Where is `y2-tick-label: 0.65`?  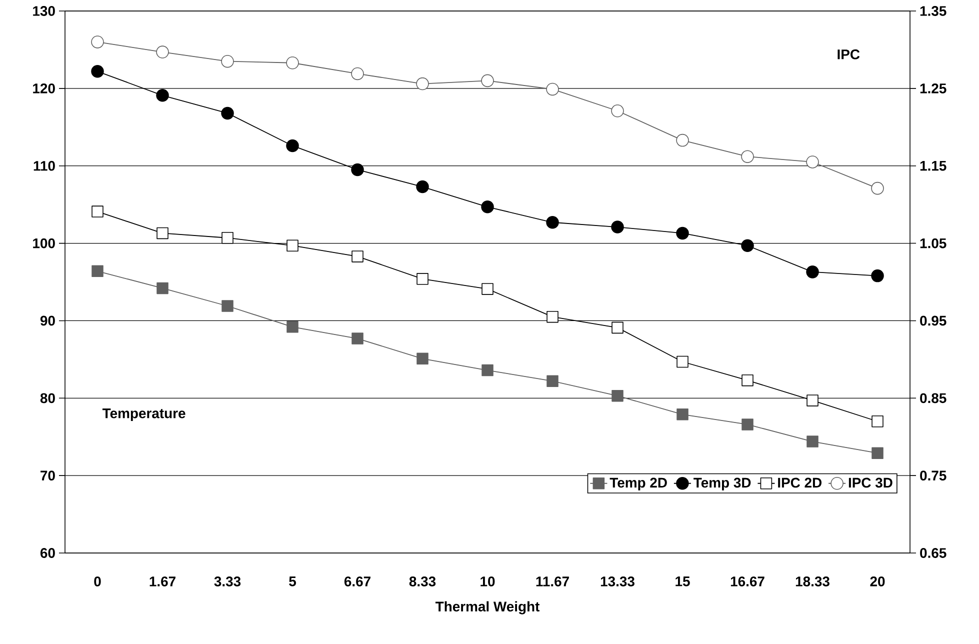 y2-tick-label: 0.65 is located at coordinates (933, 553).